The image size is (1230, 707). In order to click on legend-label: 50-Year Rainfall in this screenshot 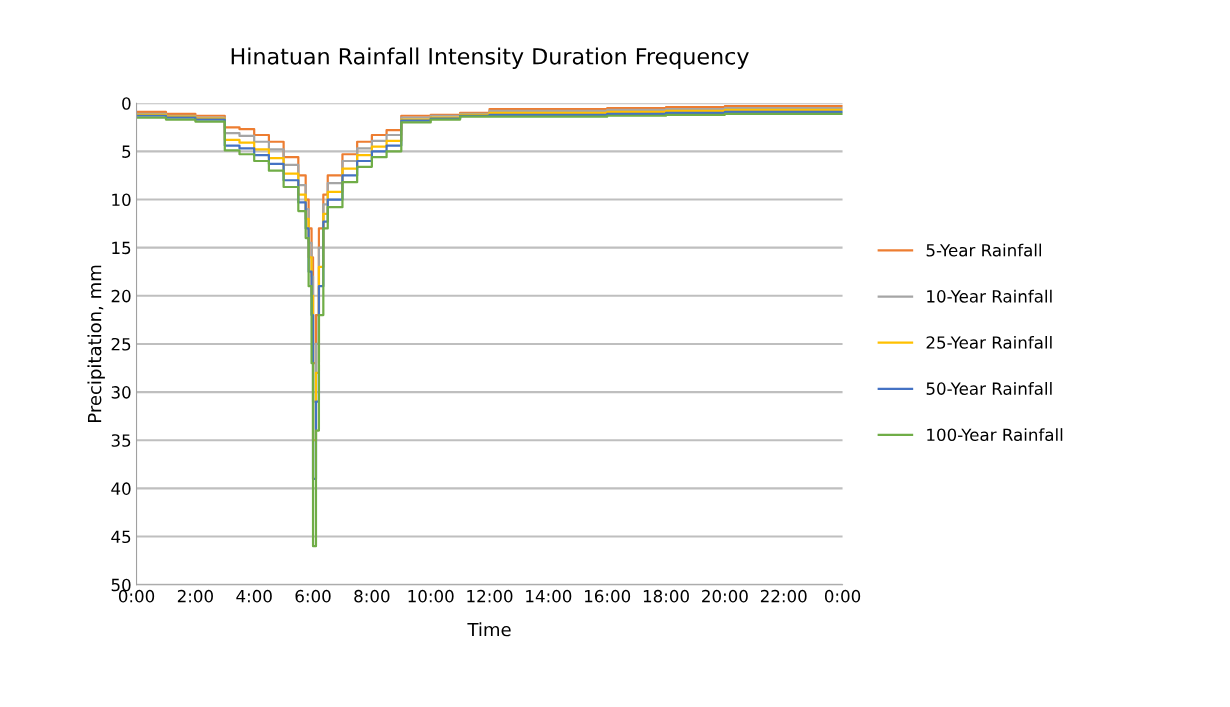, I will do `click(989, 388)`.